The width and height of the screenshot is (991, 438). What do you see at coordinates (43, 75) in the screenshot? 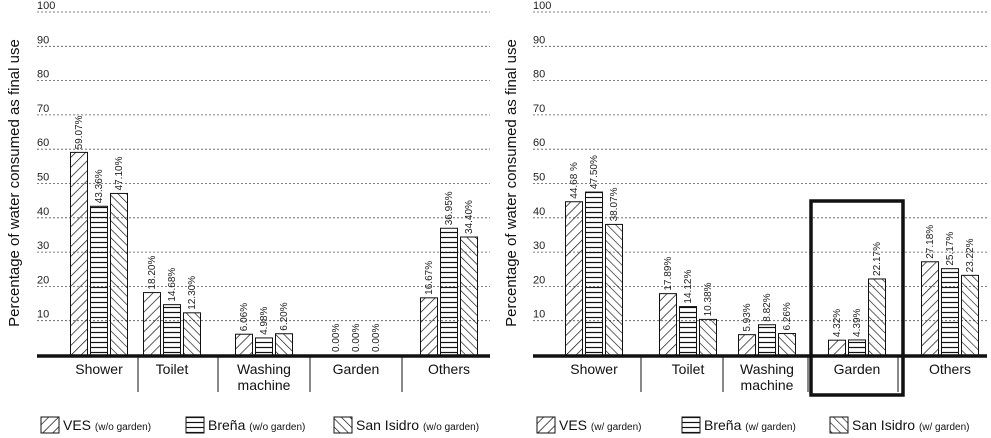
I see `y-tick-label: 80` at bounding box center [43, 75].